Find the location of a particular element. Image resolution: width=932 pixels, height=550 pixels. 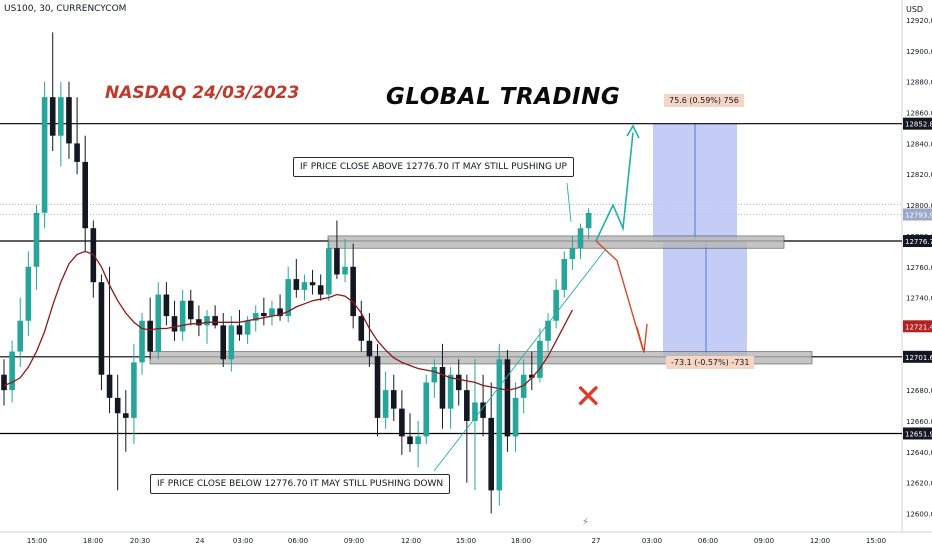

range-down-label: -73.1 (-0.57%) -731 is located at coordinates (710, 362).